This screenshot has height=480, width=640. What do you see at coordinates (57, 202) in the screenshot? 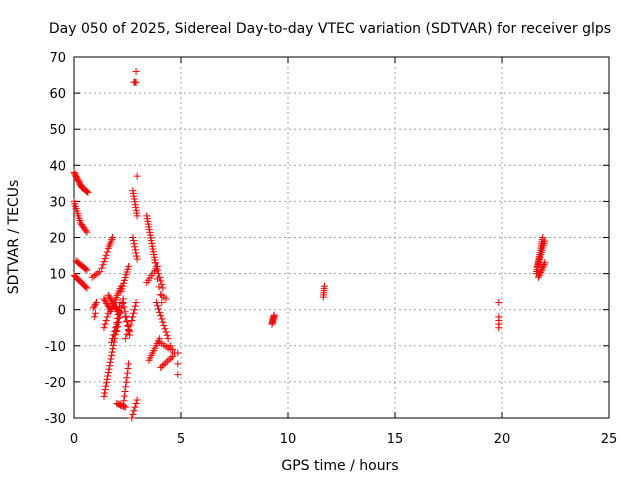
I see `y-tick-label: 30` at bounding box center [57, 202].